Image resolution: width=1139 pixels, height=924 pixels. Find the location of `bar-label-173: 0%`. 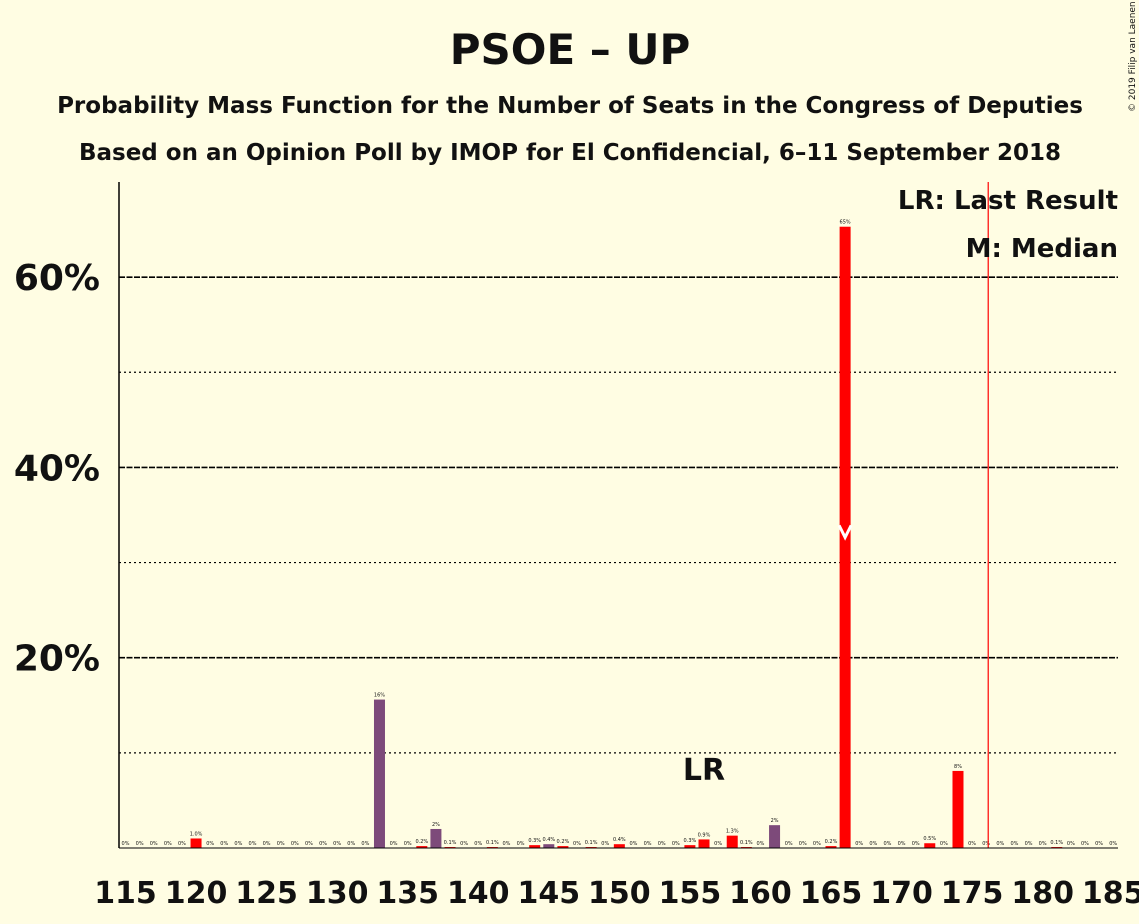

bar-label-173: 0% is located at coordinates (944, 844).